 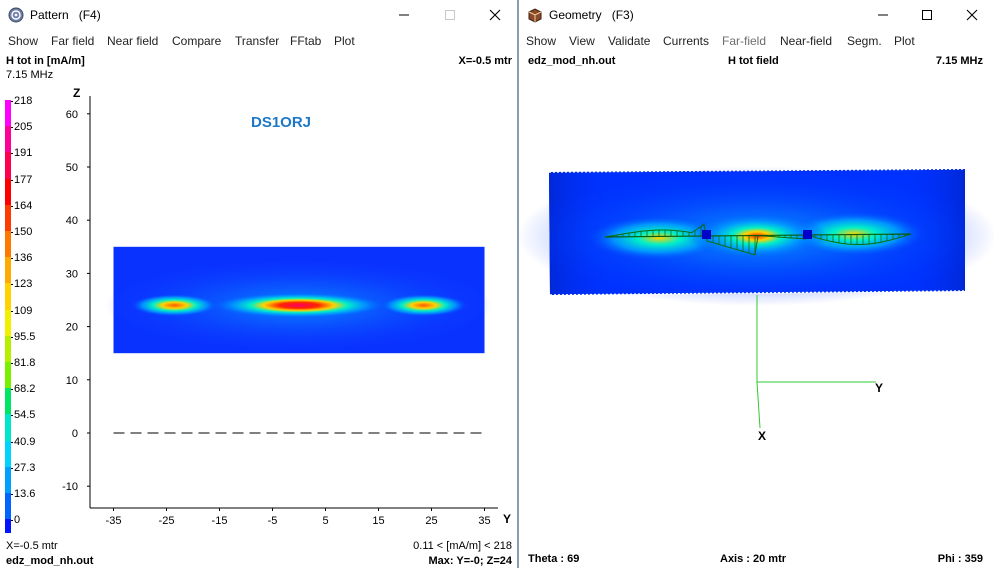 I want to click on geometry-menu-view: View, so click(x=582, y=41).